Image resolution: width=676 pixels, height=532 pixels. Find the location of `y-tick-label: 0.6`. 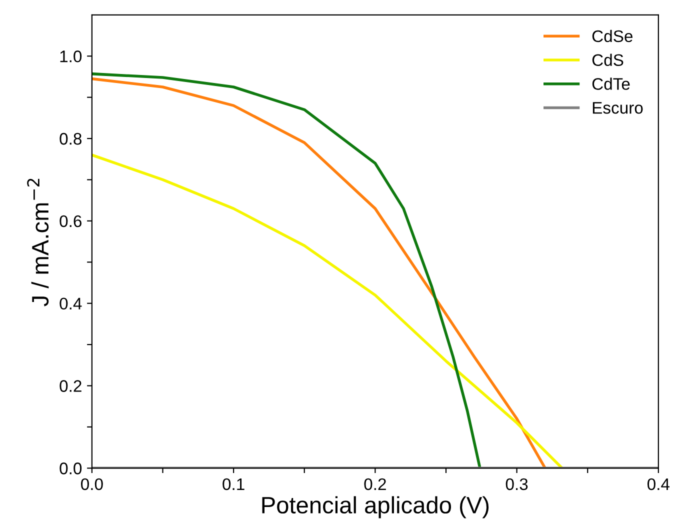

y-tick-label: 0.6 is located at coordinates (71, 221).